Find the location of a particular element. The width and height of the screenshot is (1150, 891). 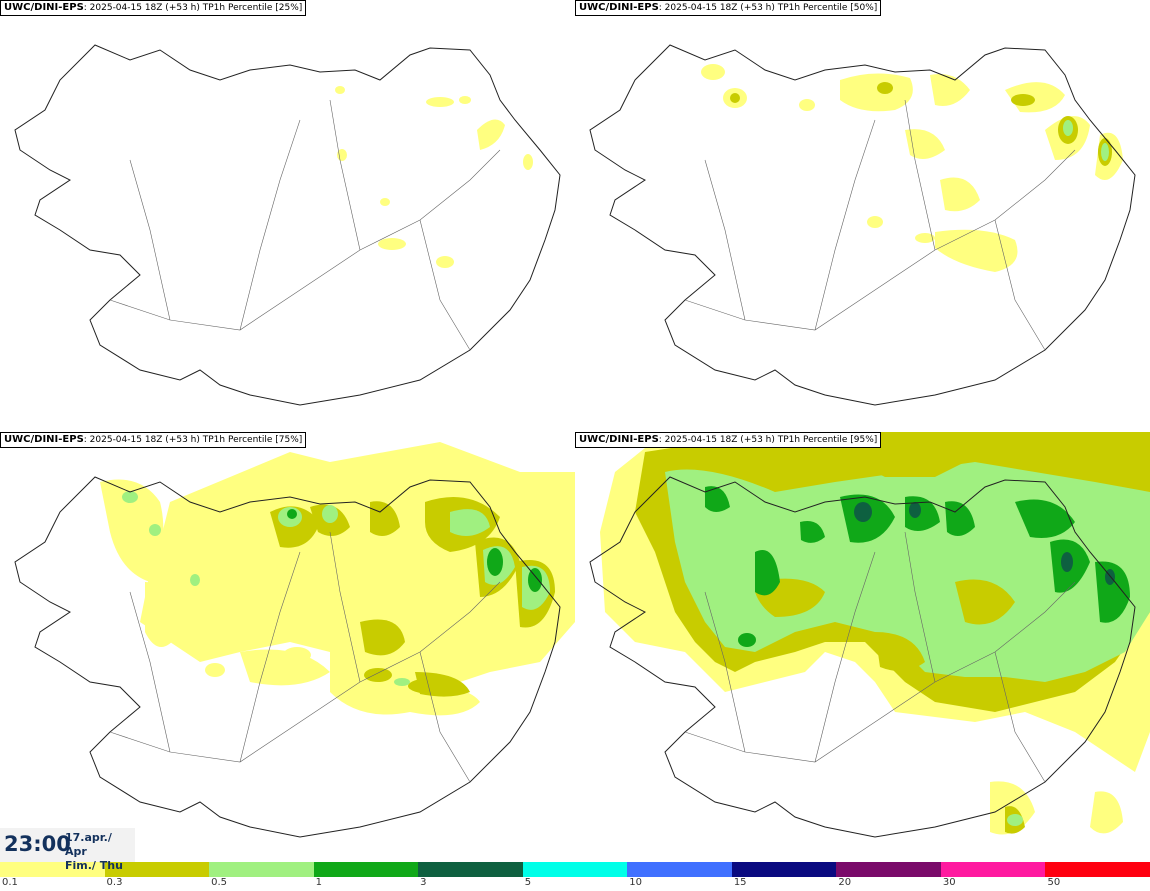

legend-label: 20 is located at coordinates (845, 882).